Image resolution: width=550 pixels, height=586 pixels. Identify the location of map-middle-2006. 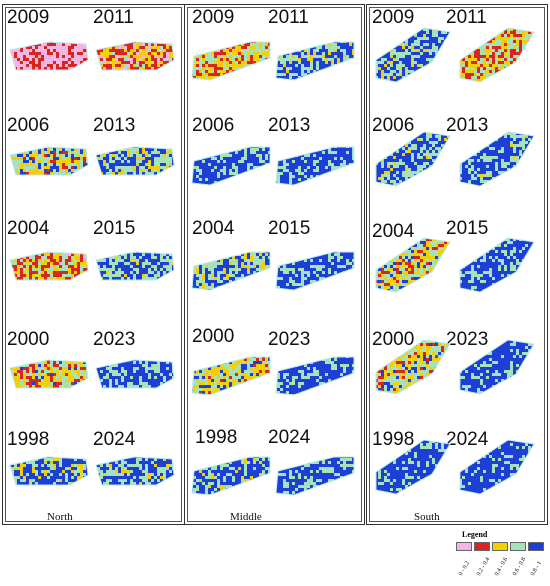
(231, 166).